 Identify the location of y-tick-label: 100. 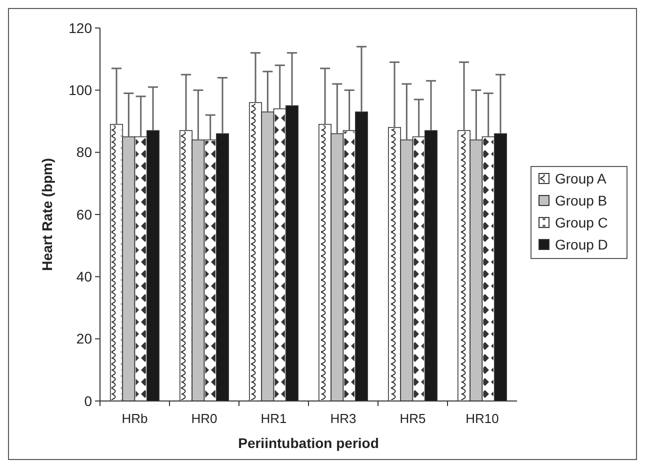
(80, 90).